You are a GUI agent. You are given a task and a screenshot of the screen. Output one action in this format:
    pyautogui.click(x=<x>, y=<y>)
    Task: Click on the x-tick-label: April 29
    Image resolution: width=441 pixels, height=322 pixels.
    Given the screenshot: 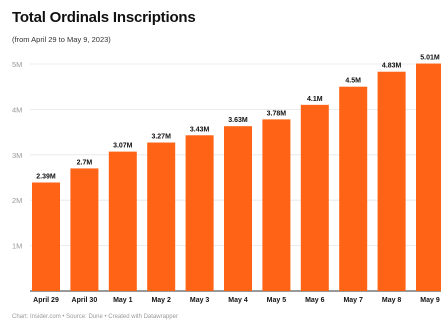 What is the action you would take?
    pyautogui.click(x=46, y=300)
    